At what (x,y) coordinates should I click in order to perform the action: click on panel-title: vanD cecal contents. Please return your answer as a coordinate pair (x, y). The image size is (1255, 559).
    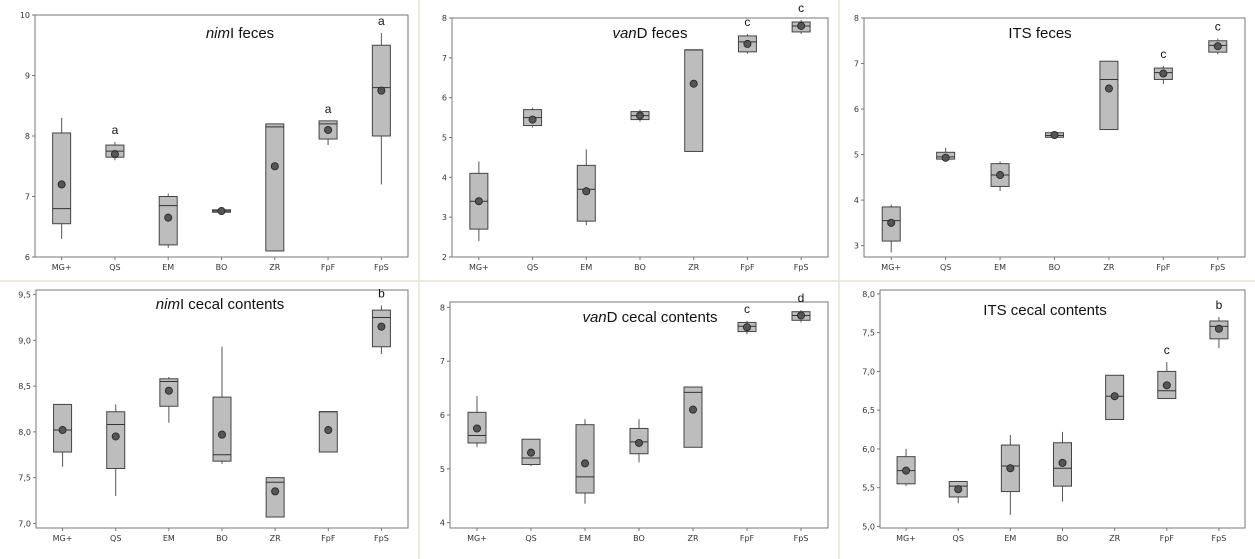
    Looking at the image, I should click on (649, 317).